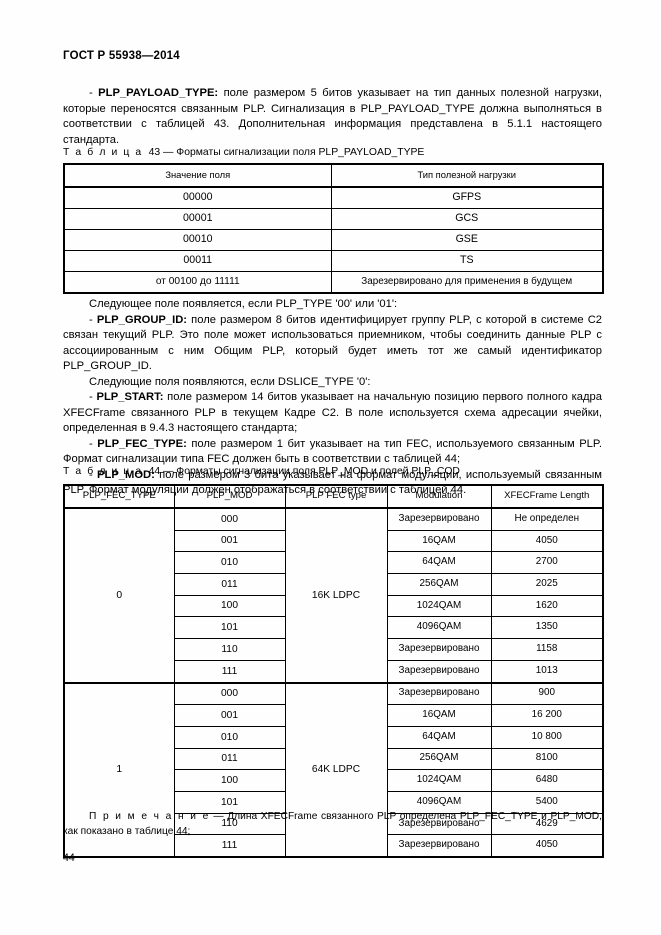 This screenshot has height=935, width=661. What do you see at coordinates (229, 628) in the screenshot?
I see `table44-cell-mod-code: 101` at bounding box center [229, 628].